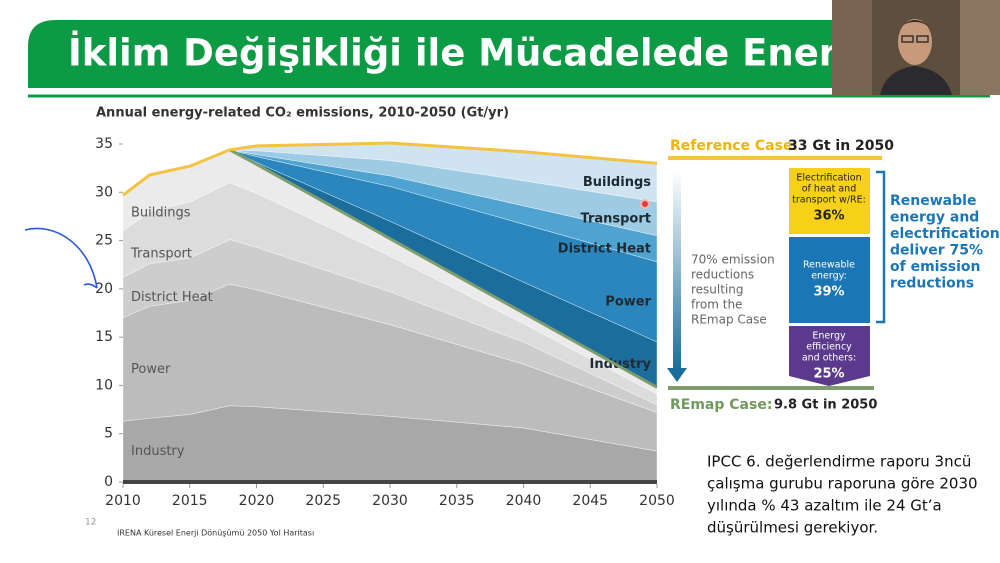 This screenshot has height=563, width=1000. Describe the element at coordinates (108, 482) in the screenshot. I see `y-tick-label: 0` at that location.